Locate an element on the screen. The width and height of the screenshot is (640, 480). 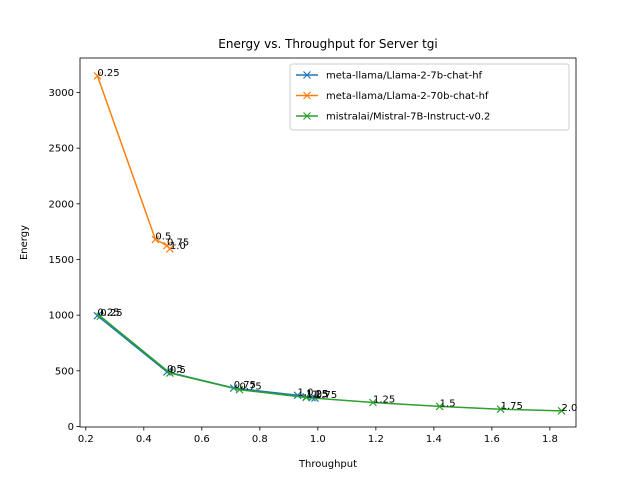
x-tick-label: 0.6 is located at coordinates (202, 439).